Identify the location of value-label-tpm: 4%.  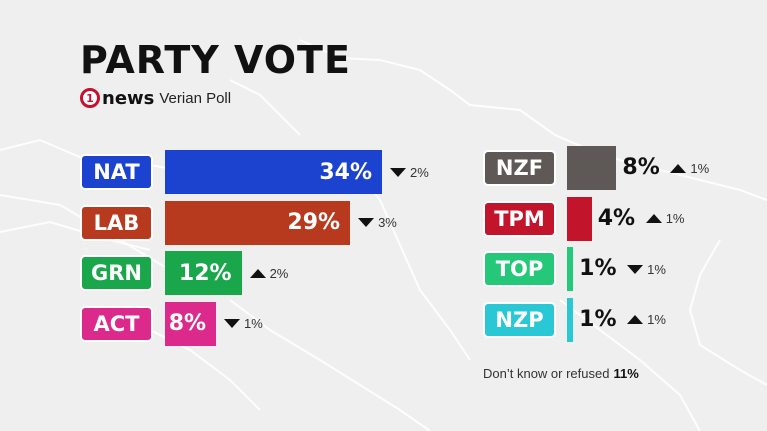
(616, 218).